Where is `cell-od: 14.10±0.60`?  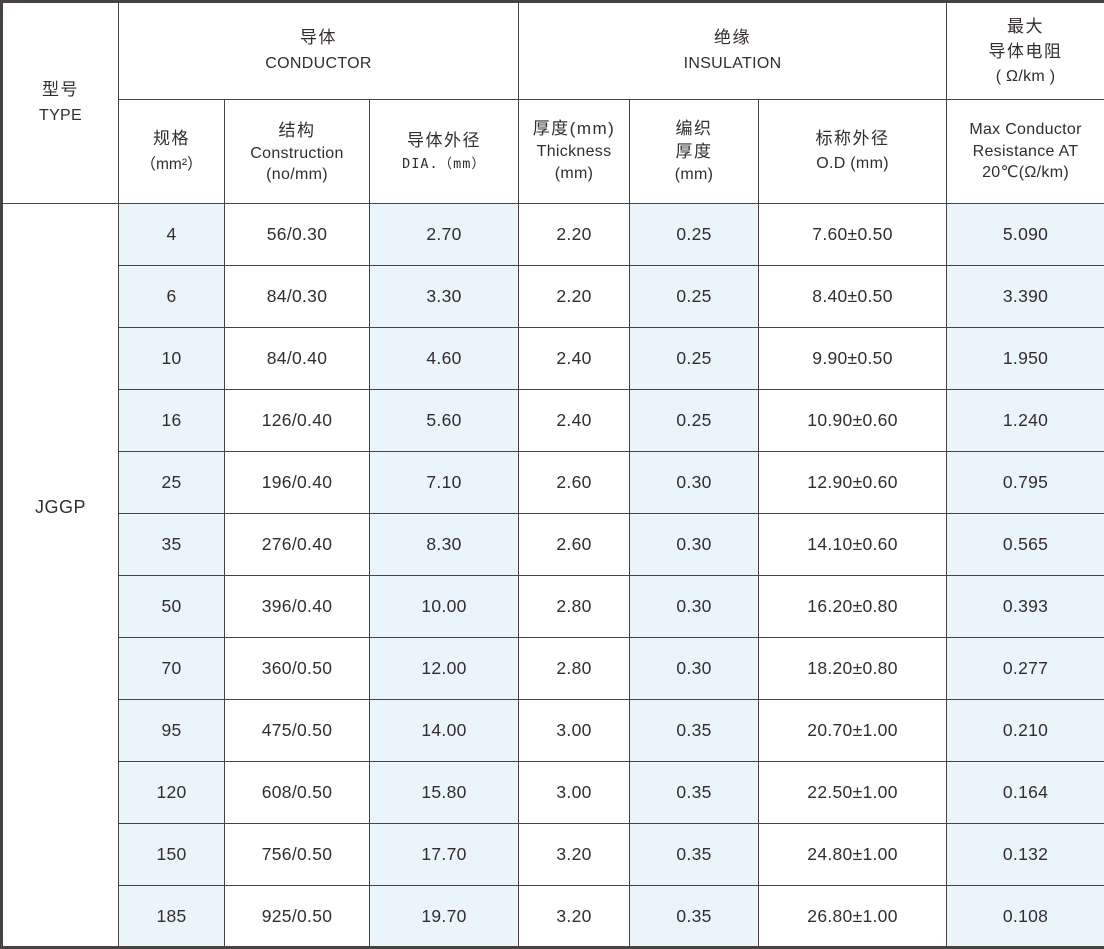 cell-od: 14.10±0.60 is located at coordinates (853, 545).